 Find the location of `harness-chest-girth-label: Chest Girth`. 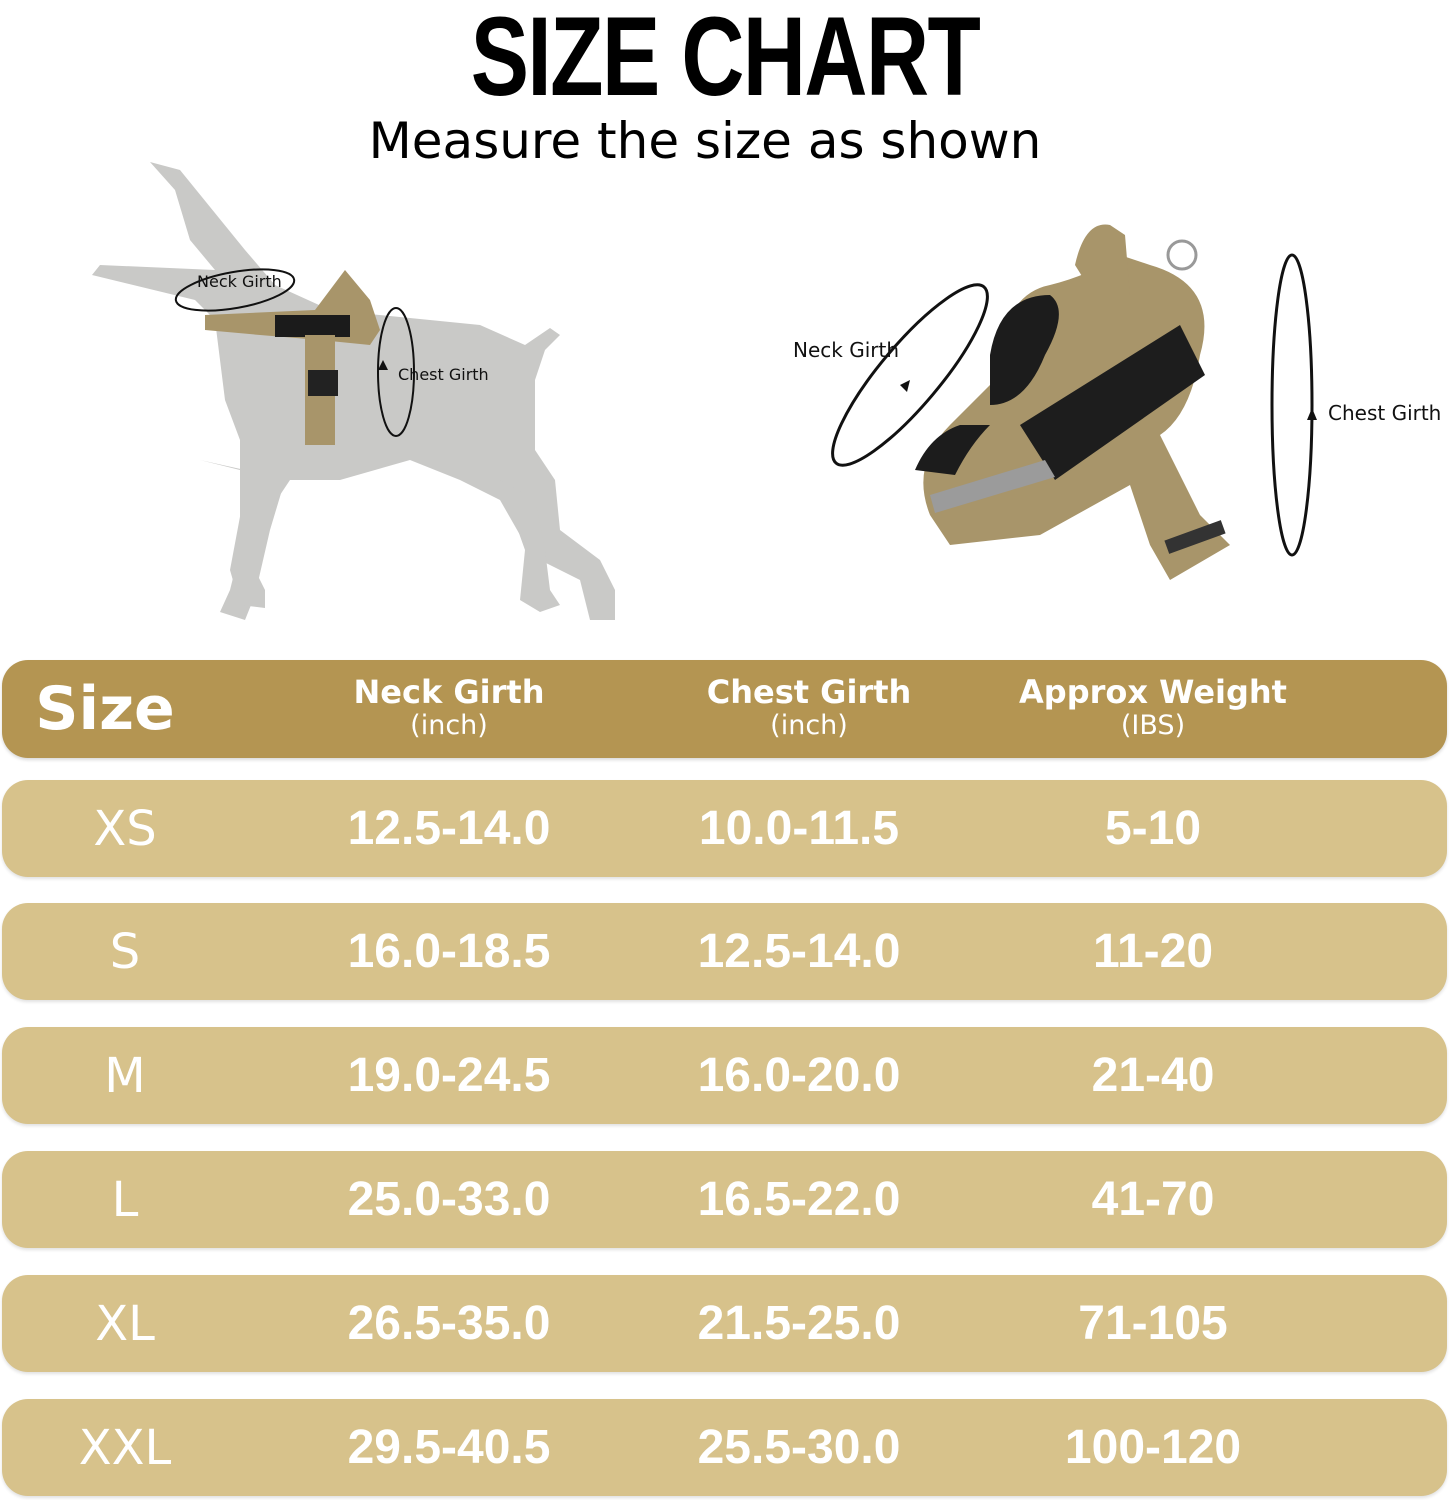

harness-chest-girth-label: Chest Girth is located at coordinates (1385, 413).